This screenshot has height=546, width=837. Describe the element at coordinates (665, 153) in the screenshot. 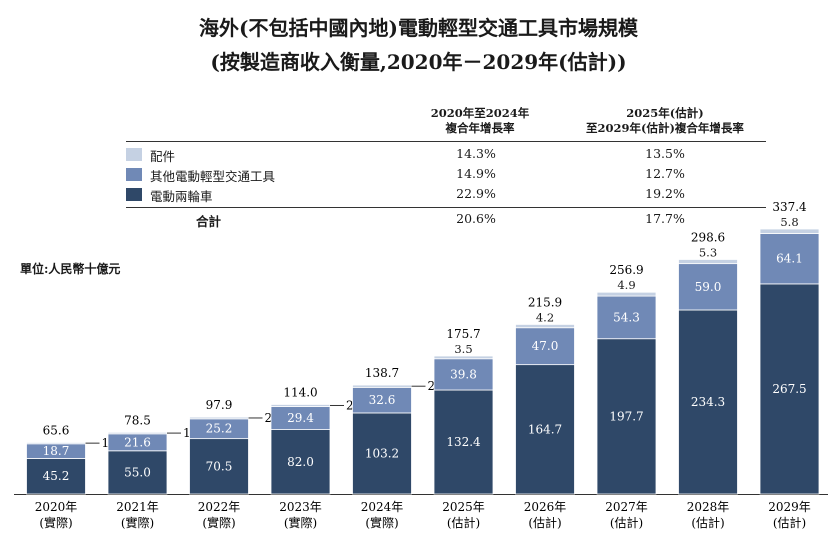

I see `cagr2-accessories: 13.5%` at that location.